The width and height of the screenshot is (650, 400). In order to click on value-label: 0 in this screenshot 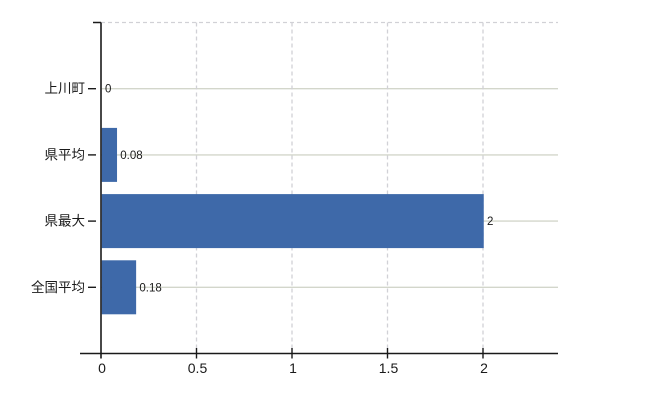, I will do `click(108, 90)`.